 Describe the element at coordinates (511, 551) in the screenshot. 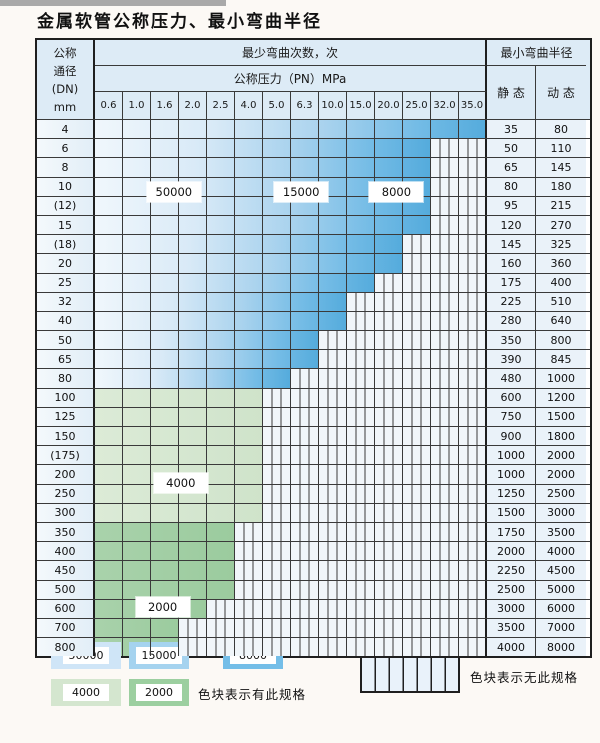

I see `static-radius-cell: 2000` at that location.